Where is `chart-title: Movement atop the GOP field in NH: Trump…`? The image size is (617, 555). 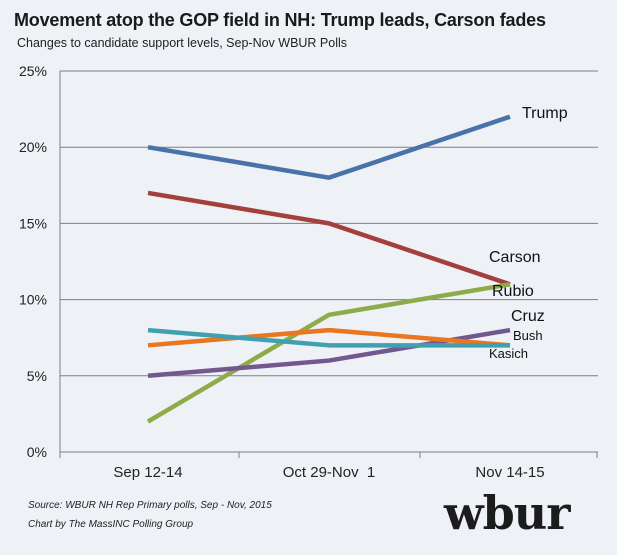 chart-title: Movement atop the GOP field in NH: Trump… is located at coordinates (280, 20).